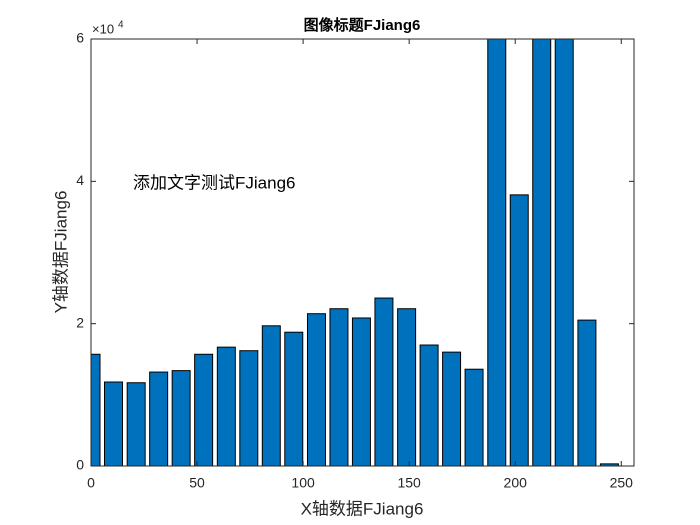  Describe the element at coordinates (121, 25) in the screenshot. I see `y-multiplier-exponent: 4` at that location.